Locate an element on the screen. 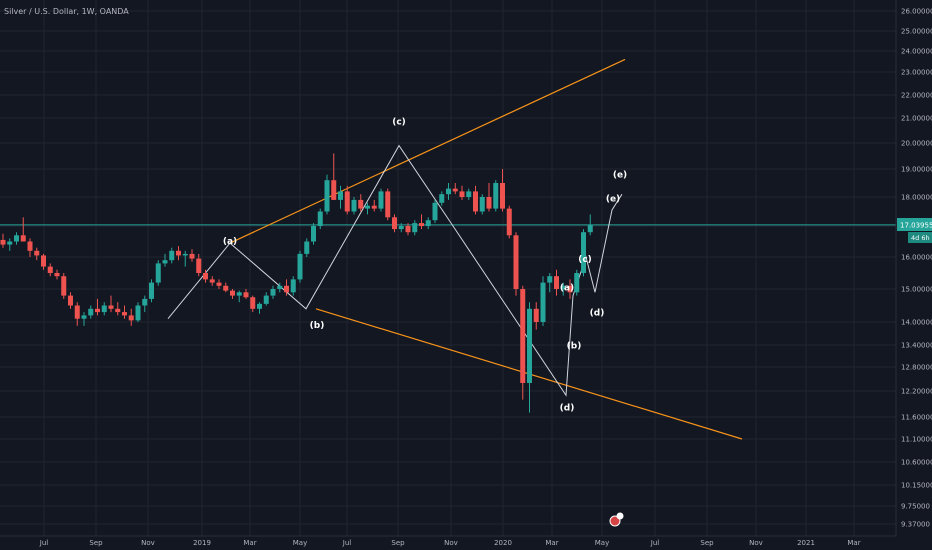  x-tick-label: Nov is located at coordinates (756, 543).